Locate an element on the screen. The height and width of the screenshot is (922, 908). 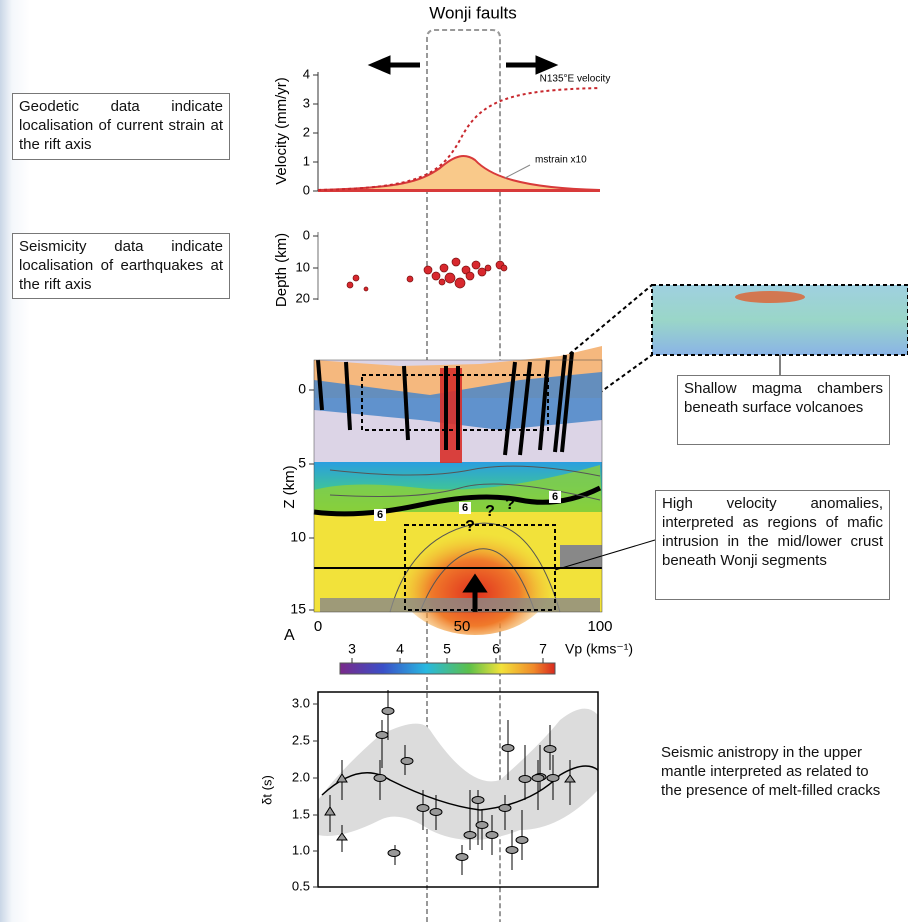
colorbar-tick-label: 7 is located at coordinates (543, 649).